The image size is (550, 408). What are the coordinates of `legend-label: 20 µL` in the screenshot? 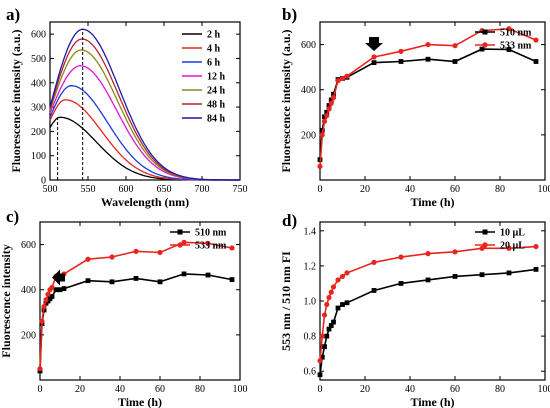 It's located at (512, 246).